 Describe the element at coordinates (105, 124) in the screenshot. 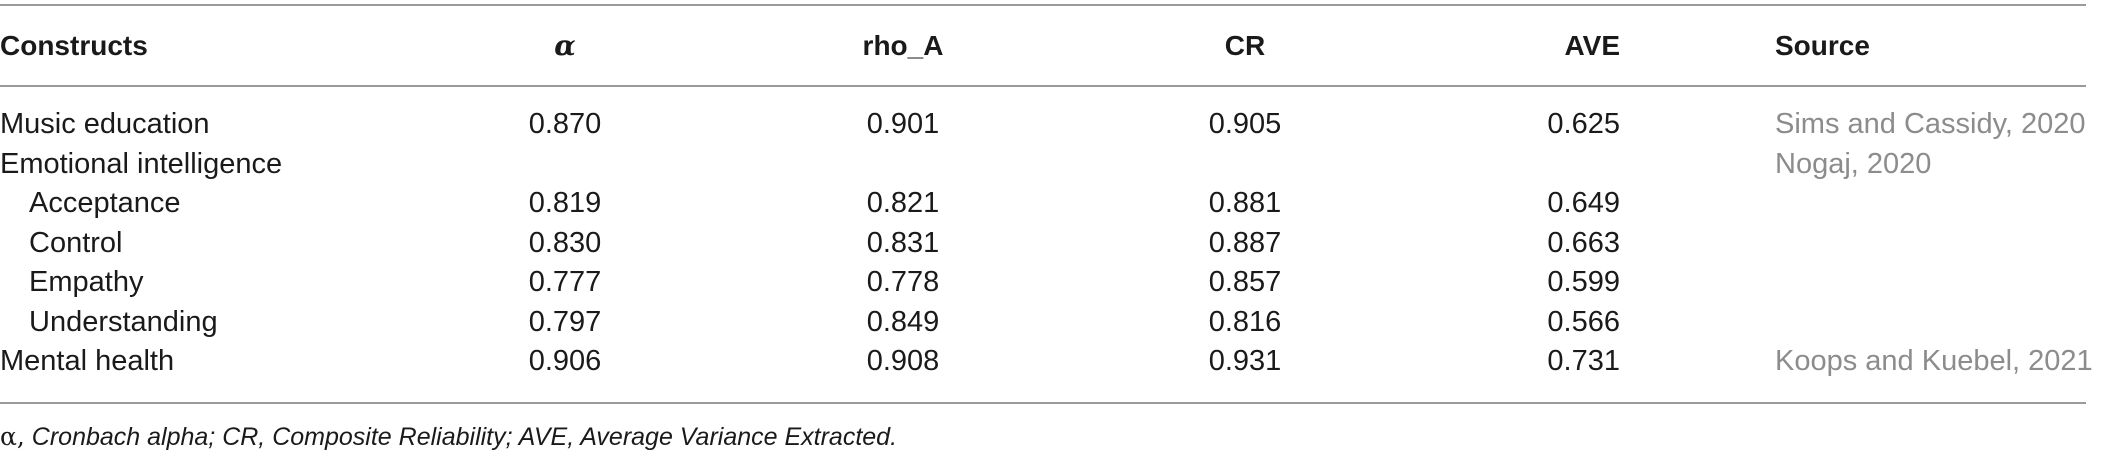

I see `construct-name: Music education` at that location.